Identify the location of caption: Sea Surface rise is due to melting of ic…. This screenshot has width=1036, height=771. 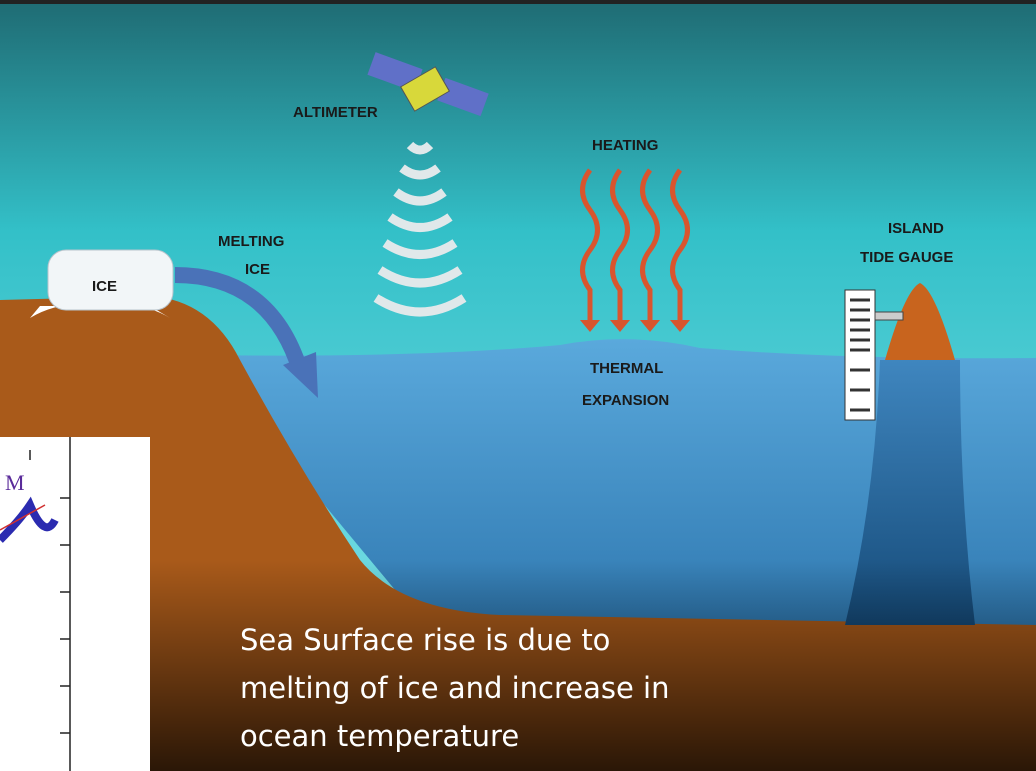
(454, 688).